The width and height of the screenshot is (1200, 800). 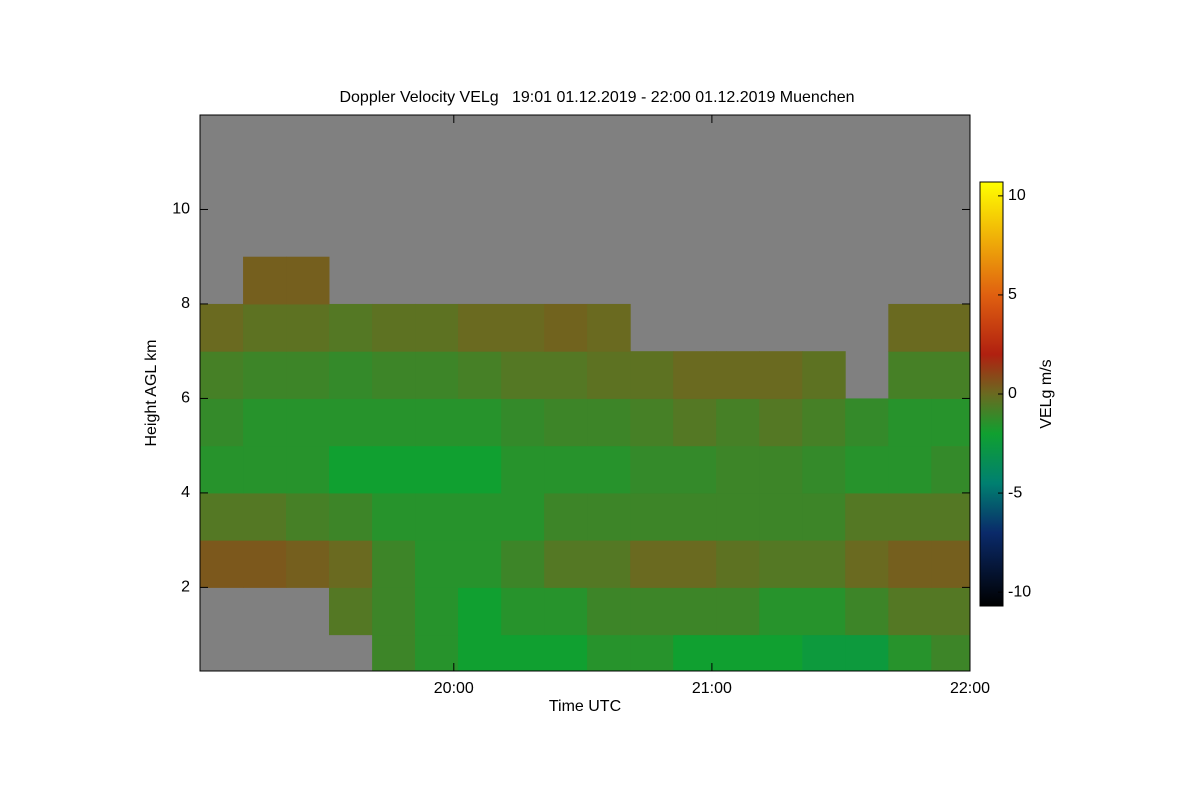 What do you see at coordinates (454, 688) in the screenshot?
I see `x-tick-label: 20:00` at bounding box center [454, 688].